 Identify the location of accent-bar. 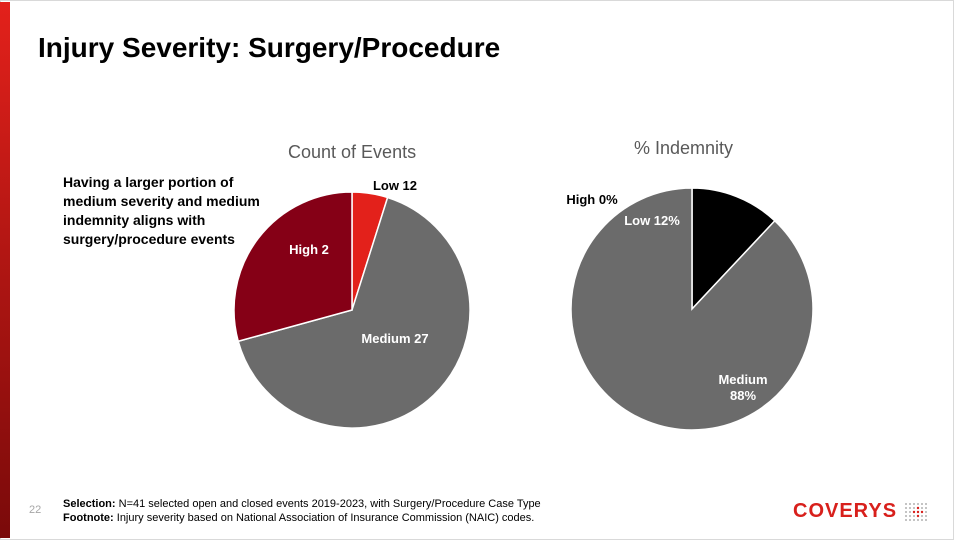
(5, 270).